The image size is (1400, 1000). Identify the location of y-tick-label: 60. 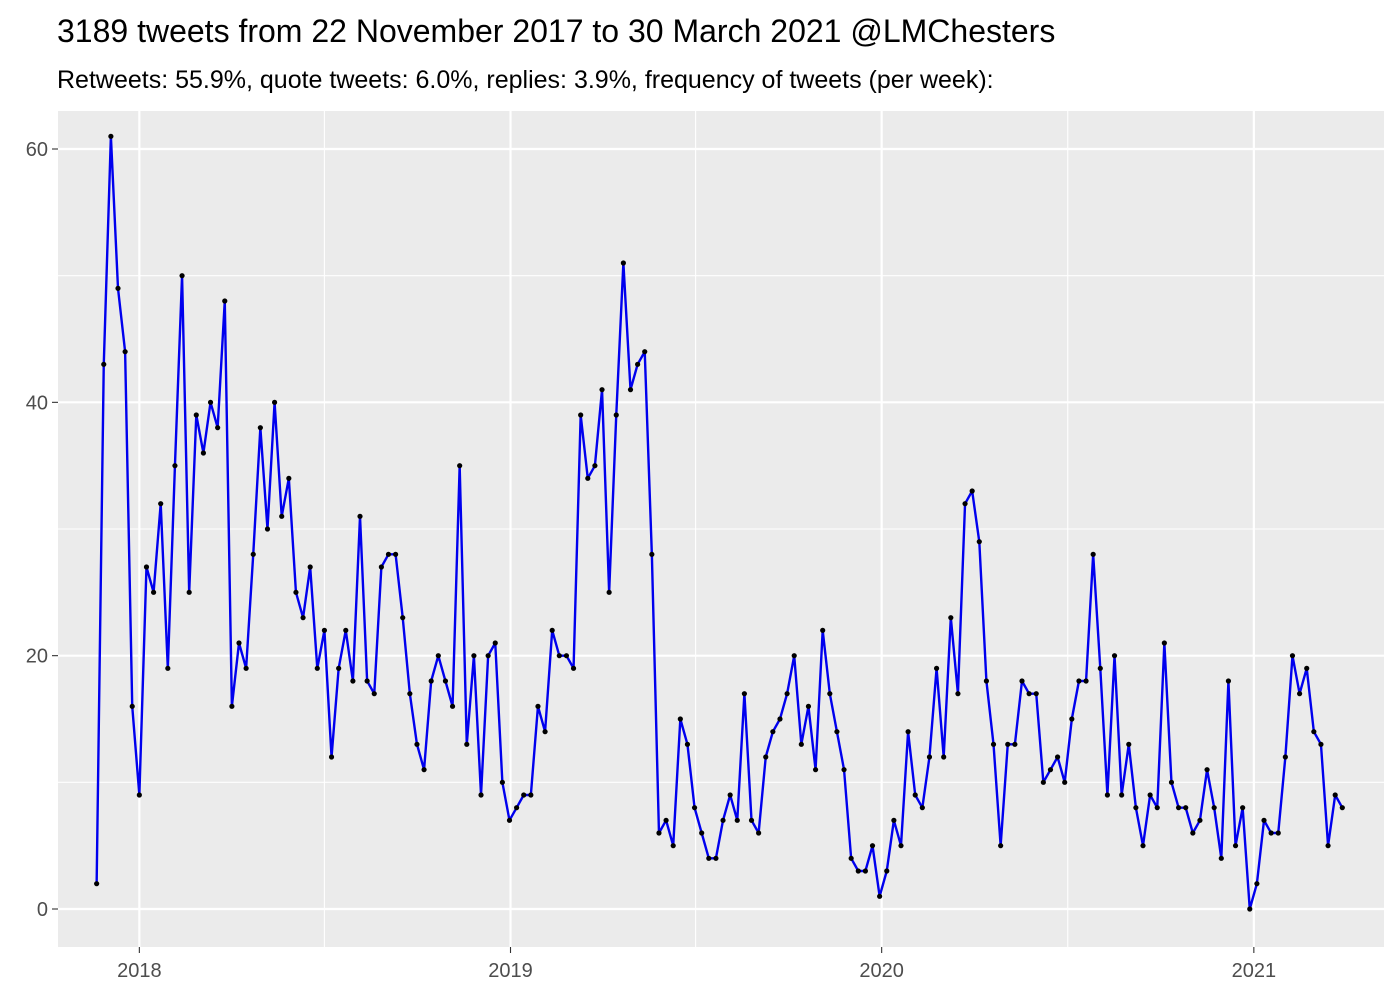
(37, 150).